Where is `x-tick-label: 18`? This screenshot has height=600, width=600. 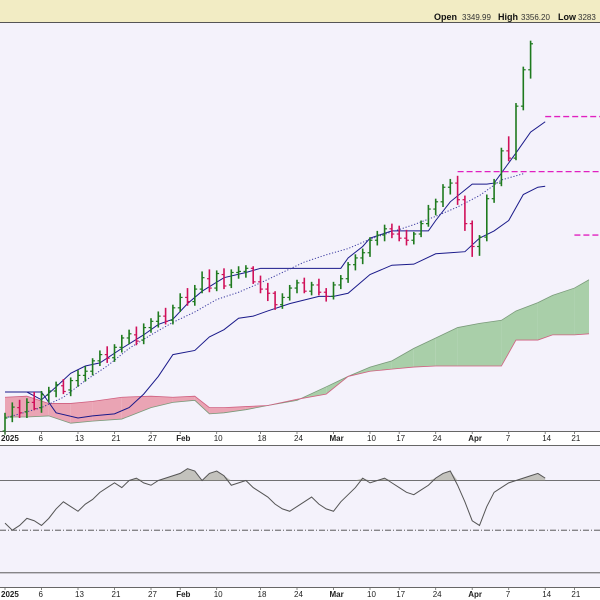
x-tick-label: 18 is located at coordinates (262, 594).